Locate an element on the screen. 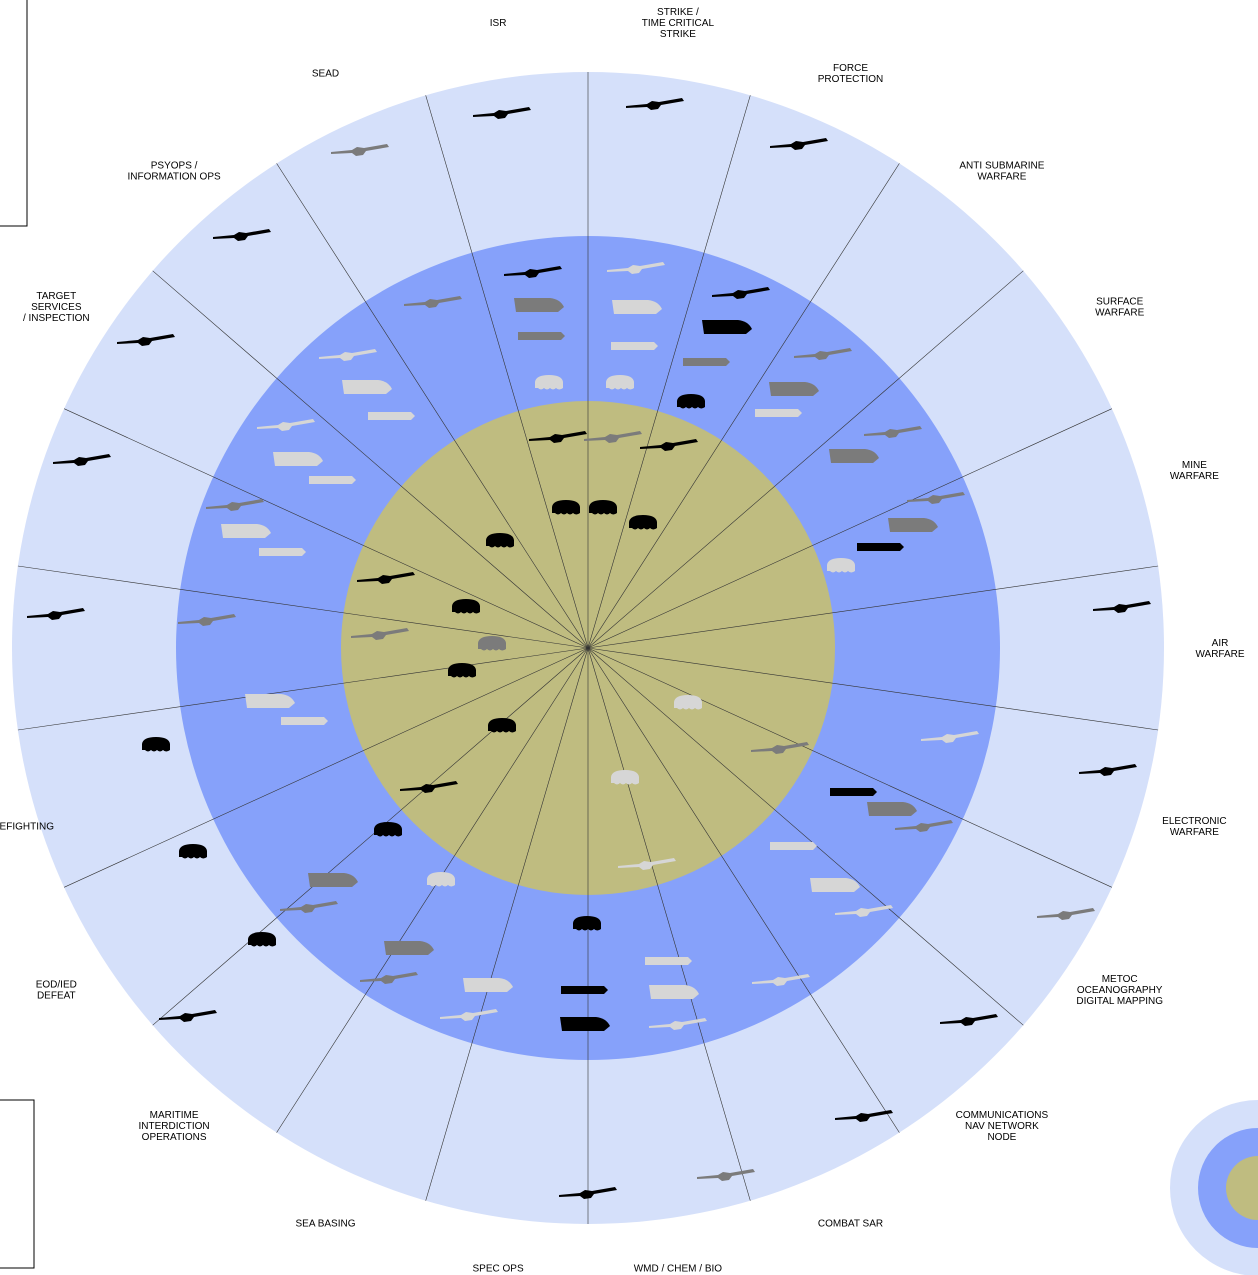  segment-label-10: WMD / CHEM / BIORECONAISSANCE is located at coordinates (678, 1269).